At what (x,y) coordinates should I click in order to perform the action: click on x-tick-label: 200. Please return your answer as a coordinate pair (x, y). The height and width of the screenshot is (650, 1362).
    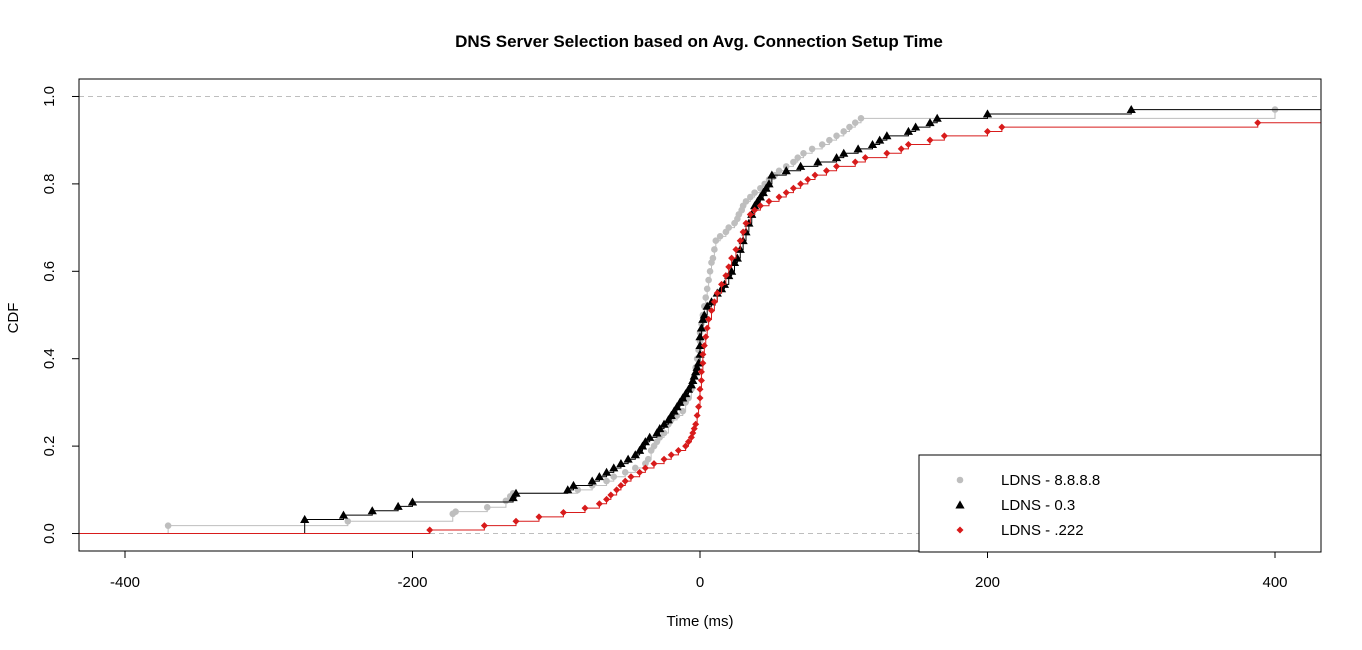
    Looking at the image, I should click on (987, 582).